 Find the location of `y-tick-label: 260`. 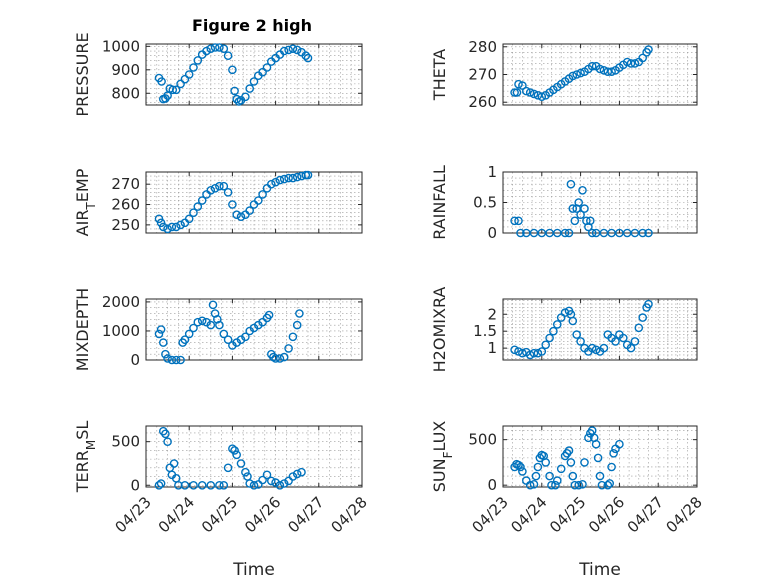

y-tick-label: 260 is located at coordinates (125, 205).